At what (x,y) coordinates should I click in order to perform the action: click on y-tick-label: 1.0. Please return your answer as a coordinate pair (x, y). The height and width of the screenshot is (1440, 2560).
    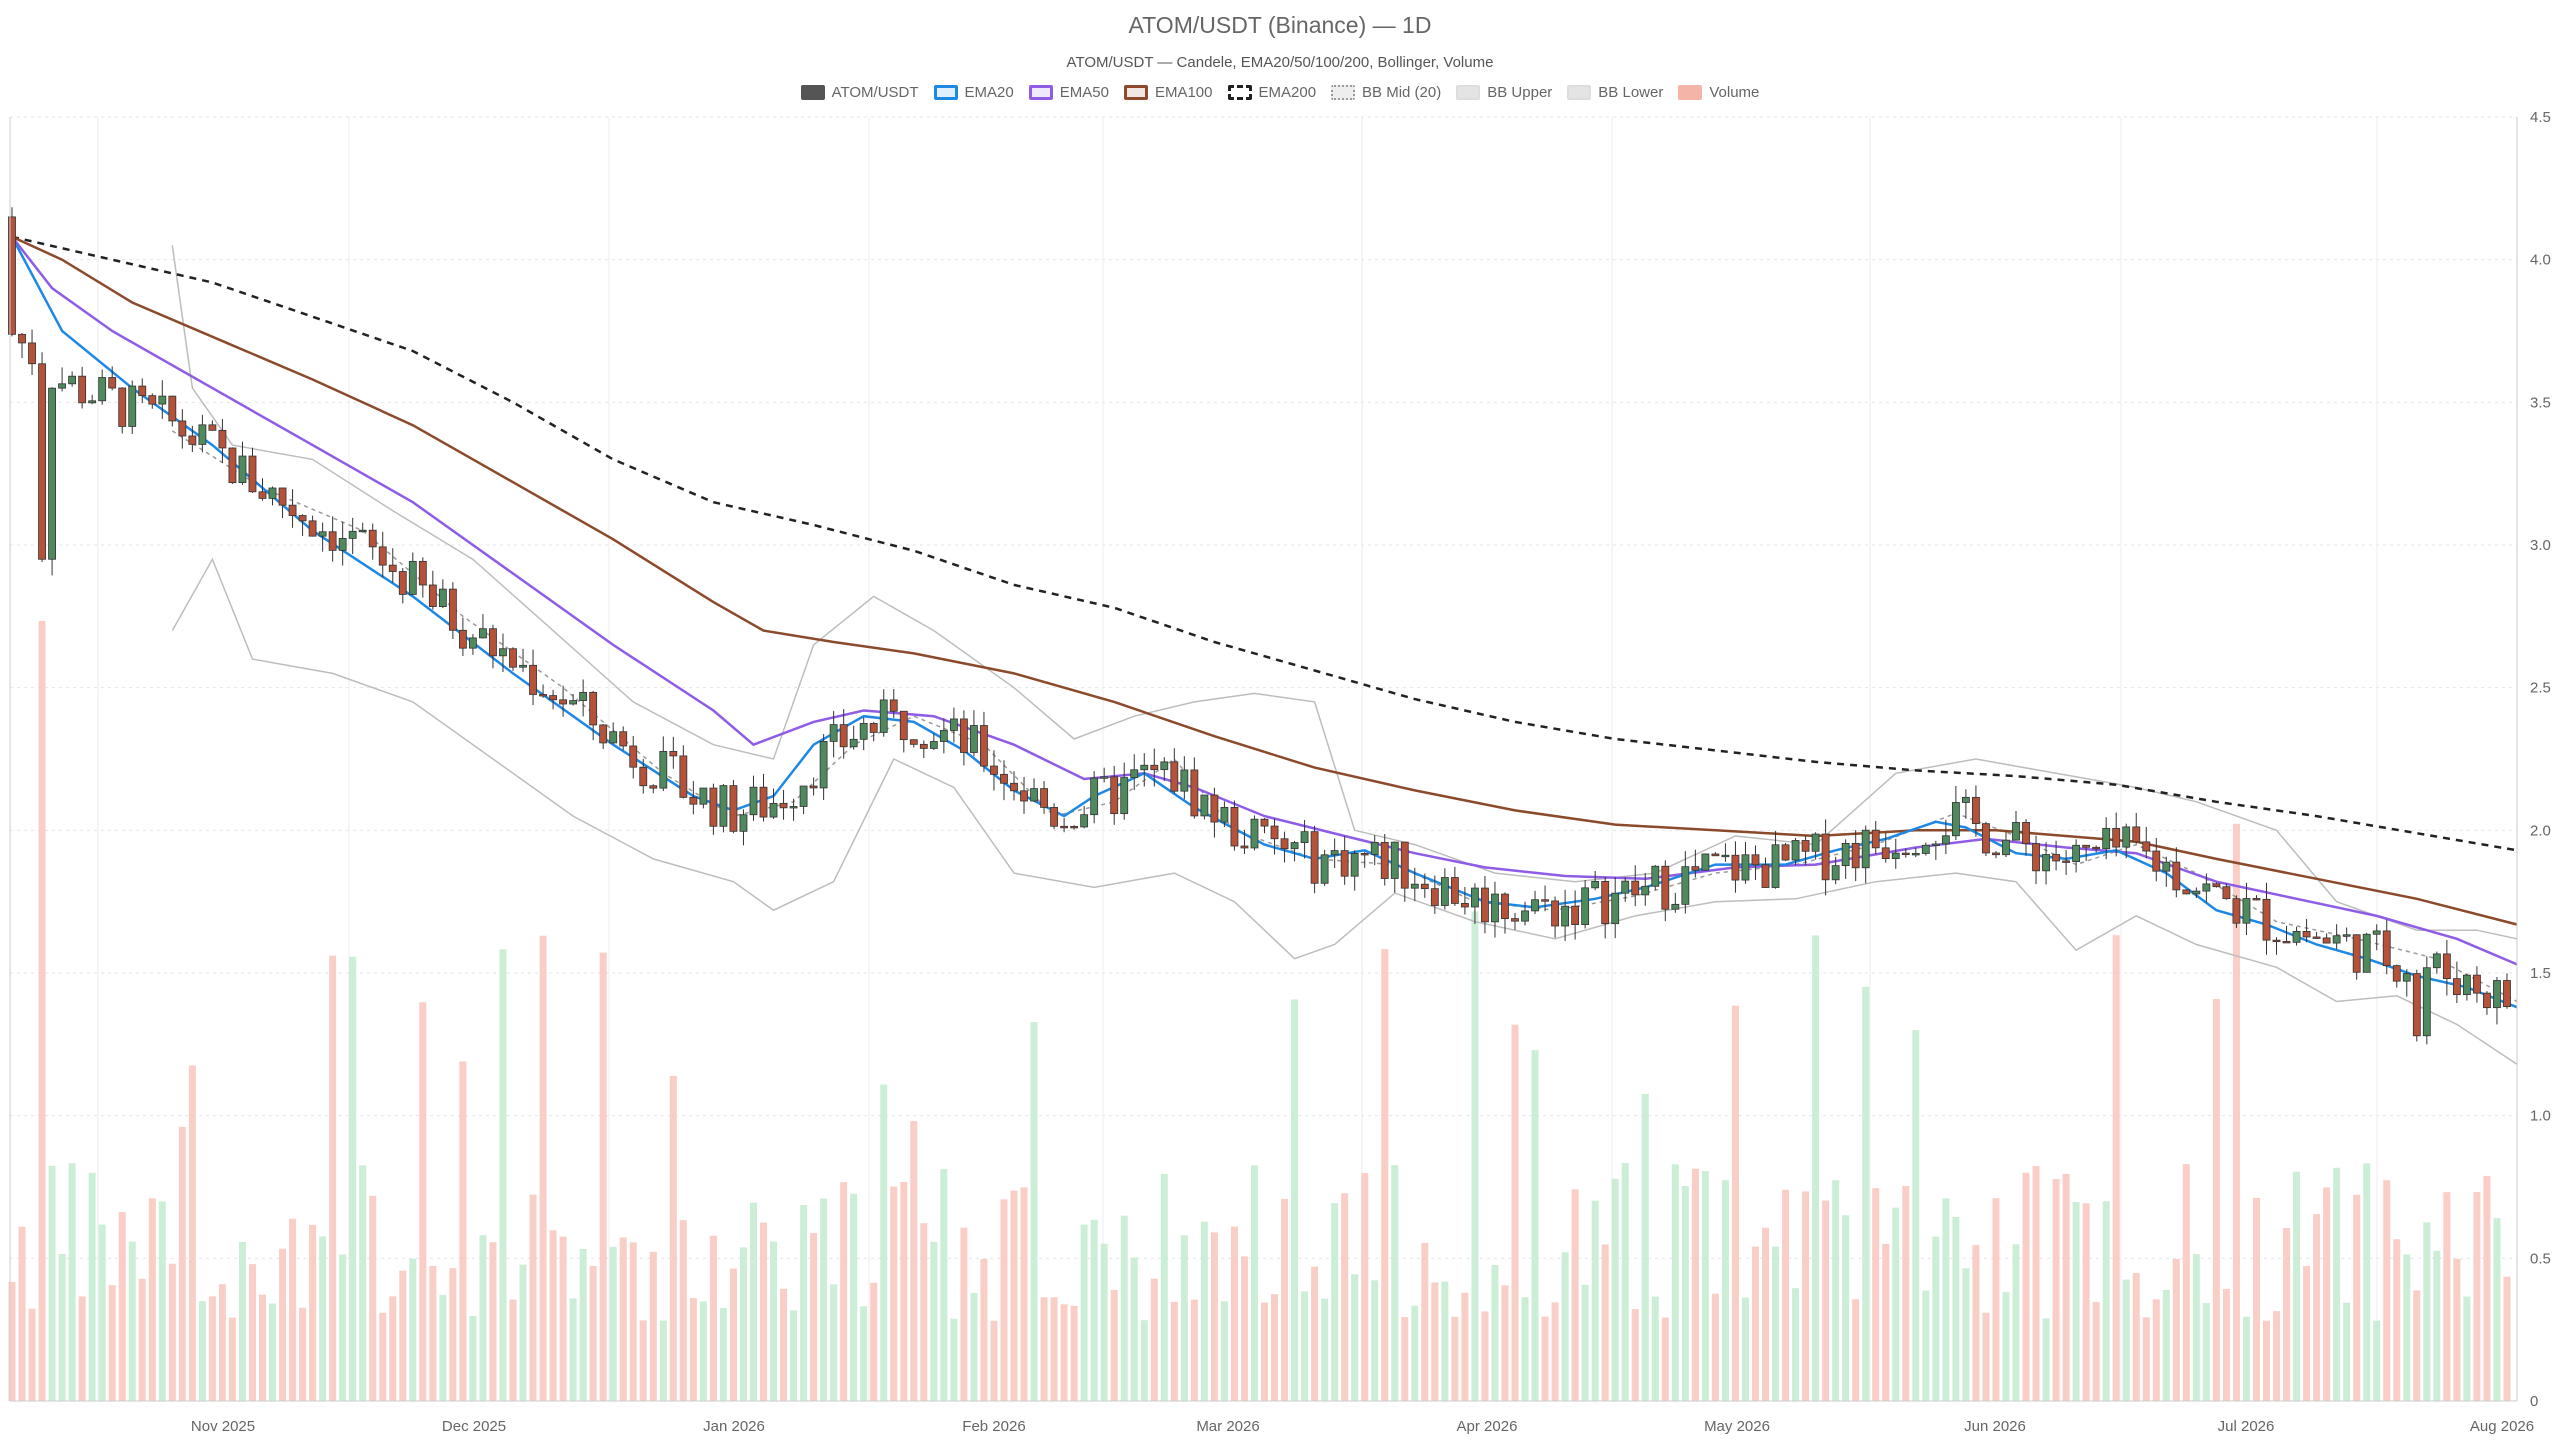
    Looking at the image, I should click on (2540, 1116).